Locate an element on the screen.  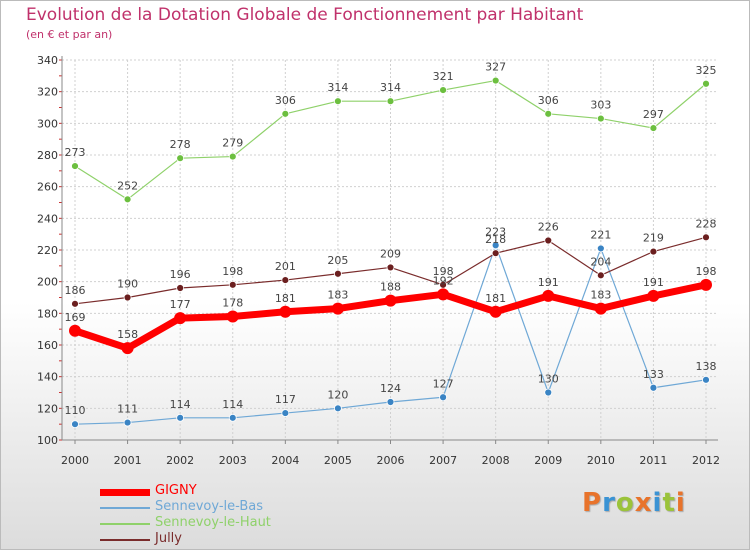
x-tick-label: 2000 is located at coordinates (75, 460).